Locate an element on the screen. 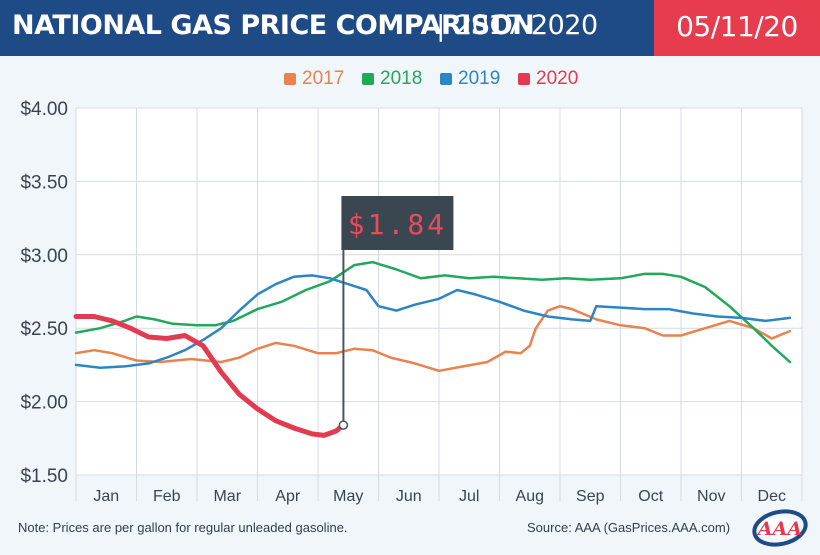  legend-label: 2019 is located at coordinates (479, 78).